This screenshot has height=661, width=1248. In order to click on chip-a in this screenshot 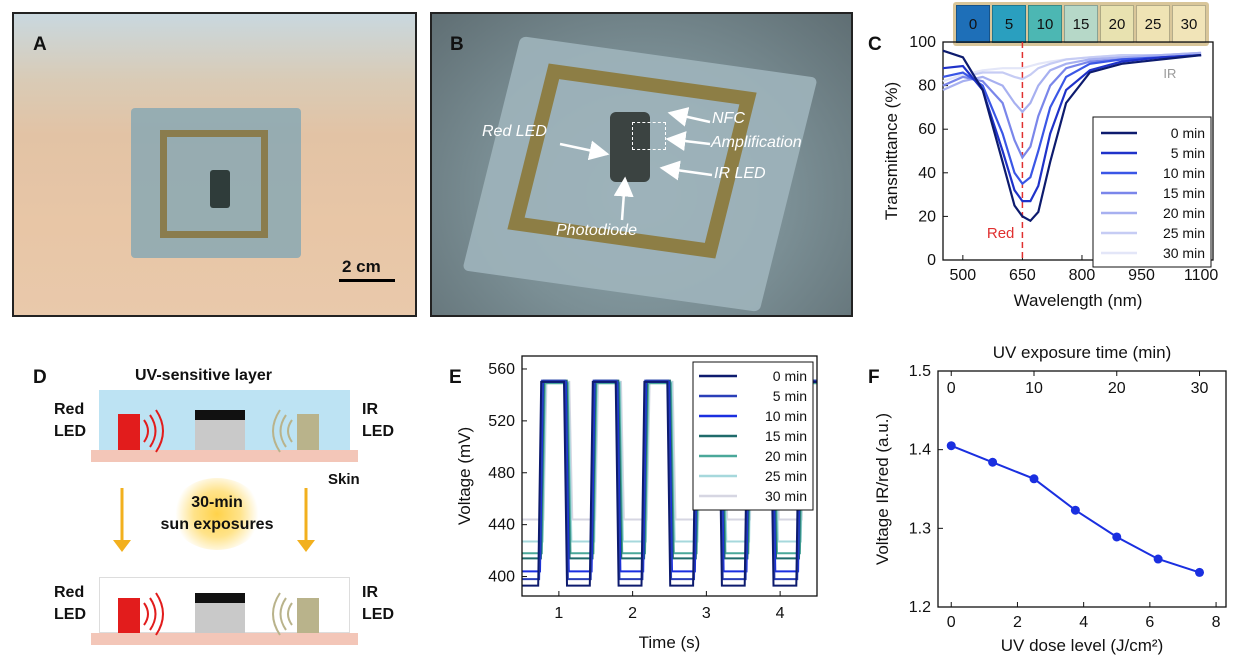, I will do `click(220, 189)`.